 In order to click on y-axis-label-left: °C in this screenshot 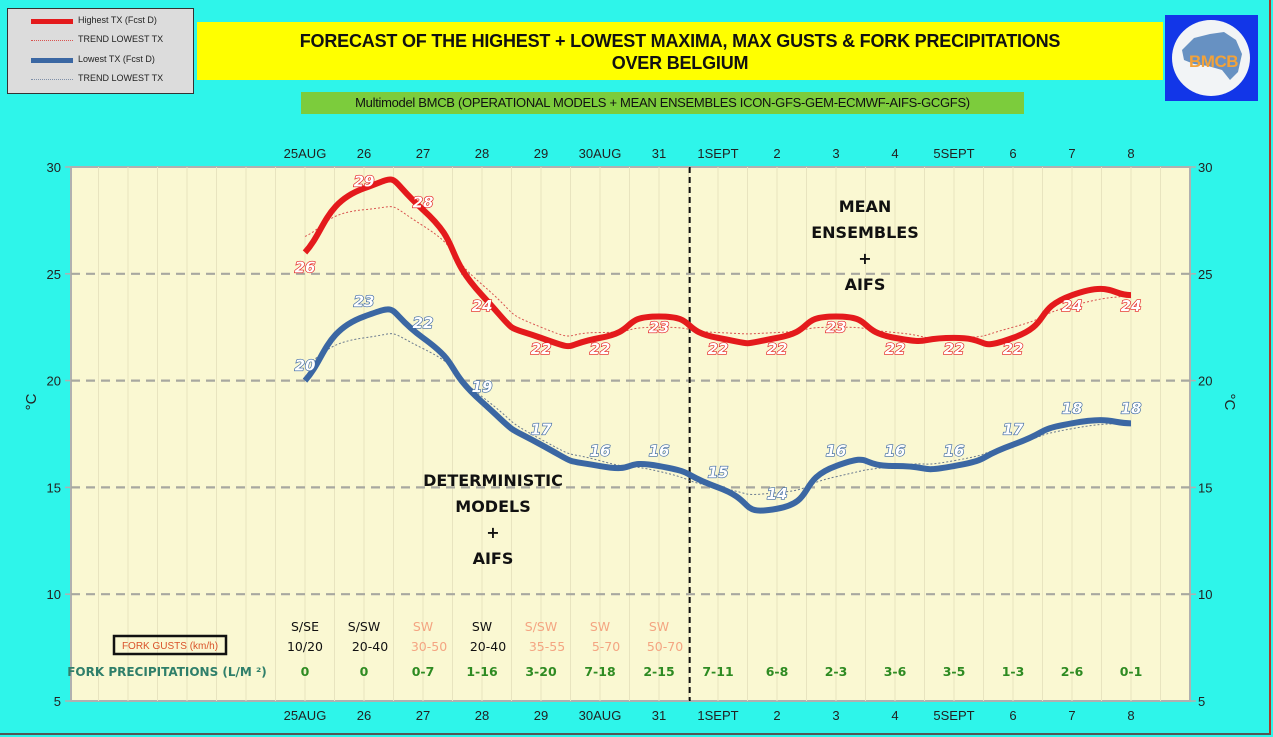, I will do `click(31, 401)`.